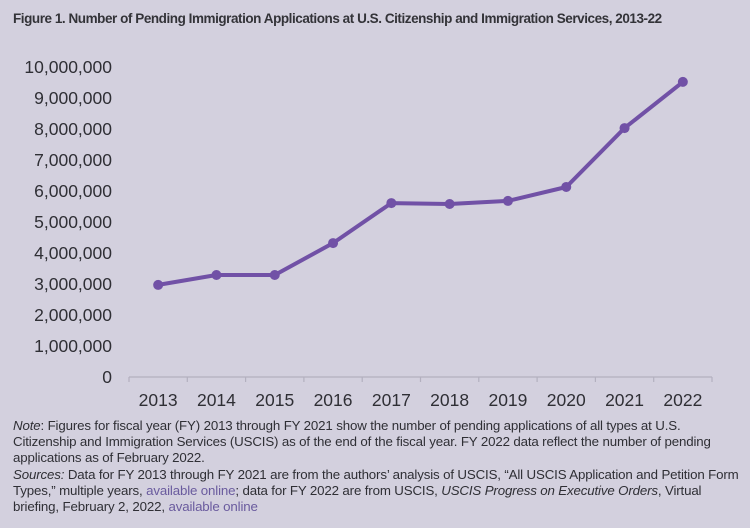 This screenshot has width=750, height=528. What do you see at coordinates (191, 490) in the screenshot?
I see `available-online-link-1: available online` at bounding box center [191, 490].